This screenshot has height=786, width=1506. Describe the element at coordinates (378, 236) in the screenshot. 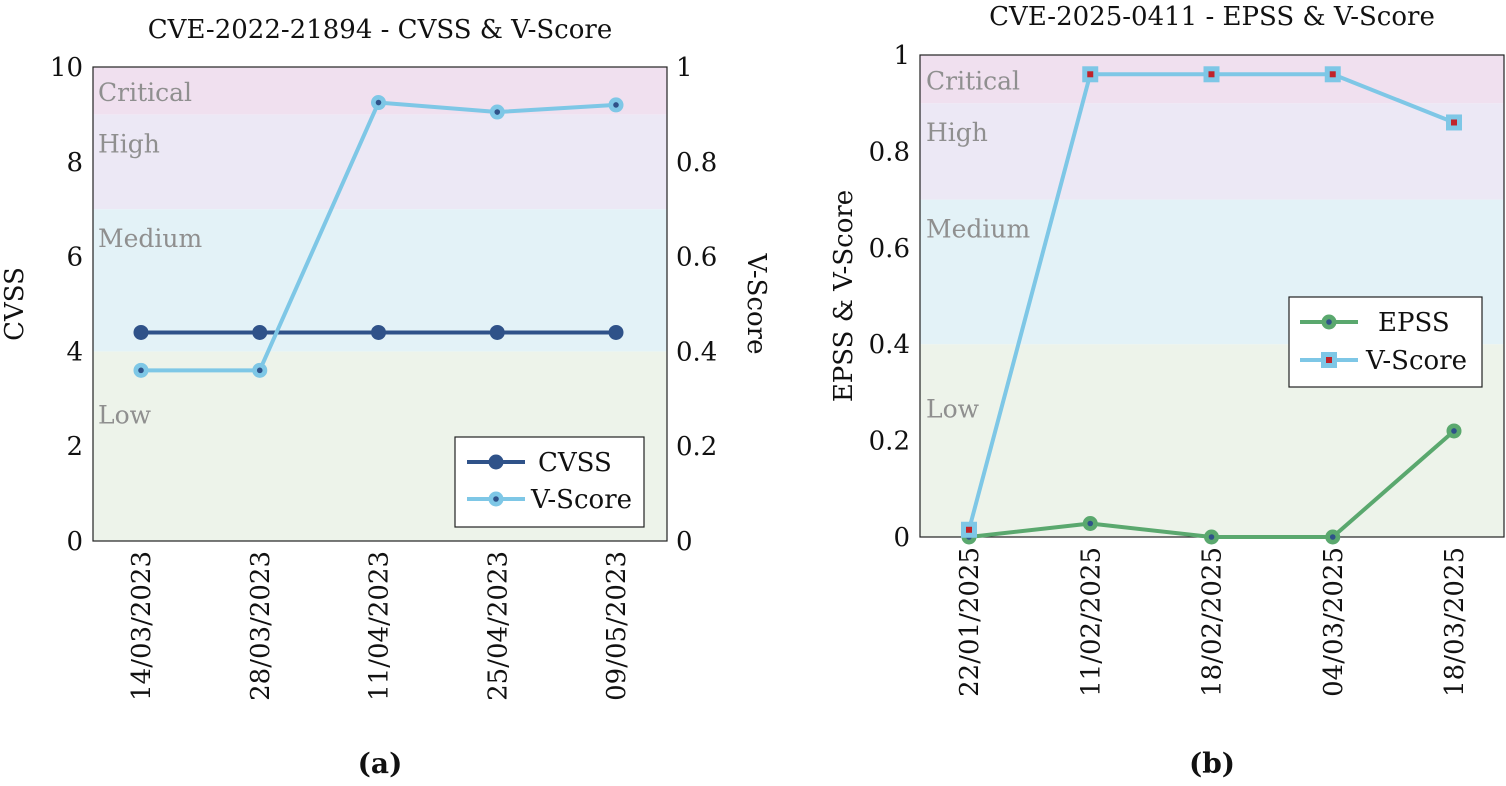

I see `series-a` at that location.